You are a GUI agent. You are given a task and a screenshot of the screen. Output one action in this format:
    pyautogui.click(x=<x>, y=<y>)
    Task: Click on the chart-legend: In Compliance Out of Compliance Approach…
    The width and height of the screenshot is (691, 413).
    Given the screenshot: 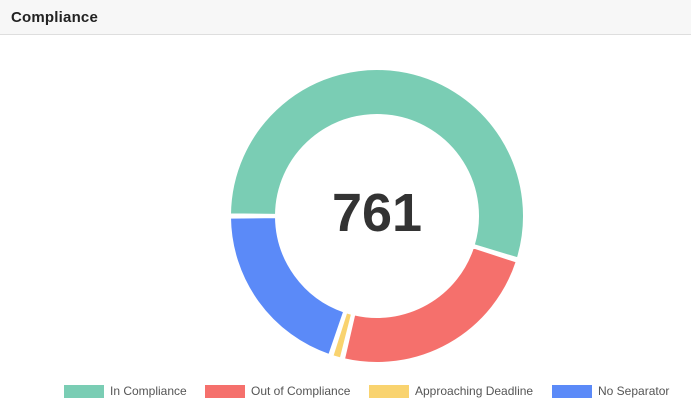 What is the action you would take?
    pyautogui.click(x=345, y=393)
    